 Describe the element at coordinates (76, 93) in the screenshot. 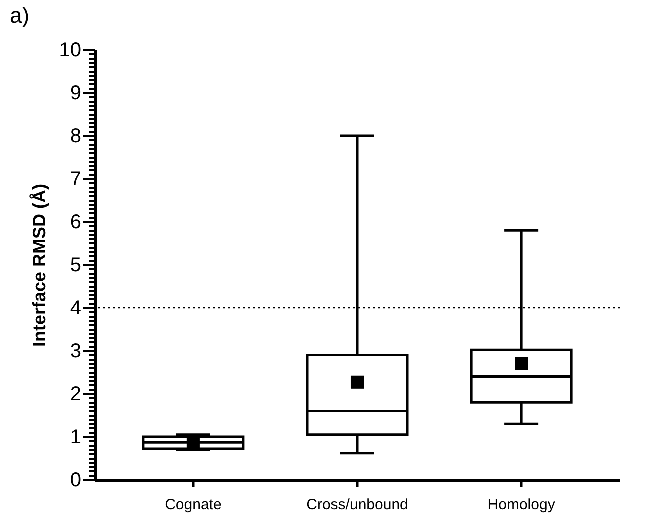

I see `y-tick-label: 9` at that location.